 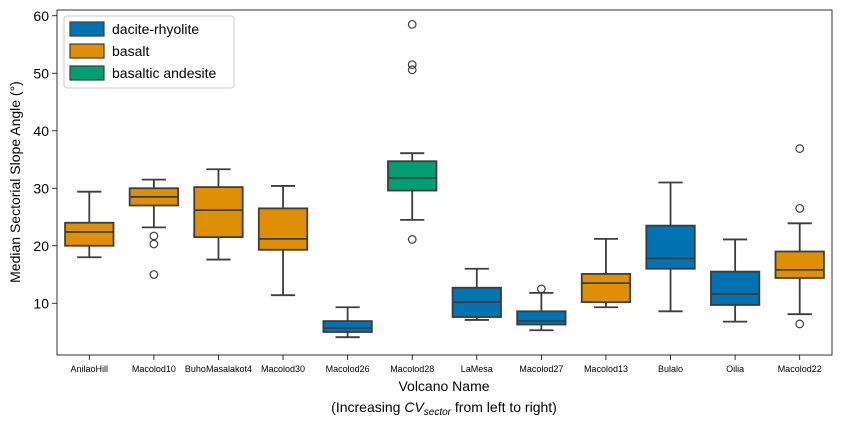 I want to click on x-tick-label: Macolod22, so click(x=800, y=369).